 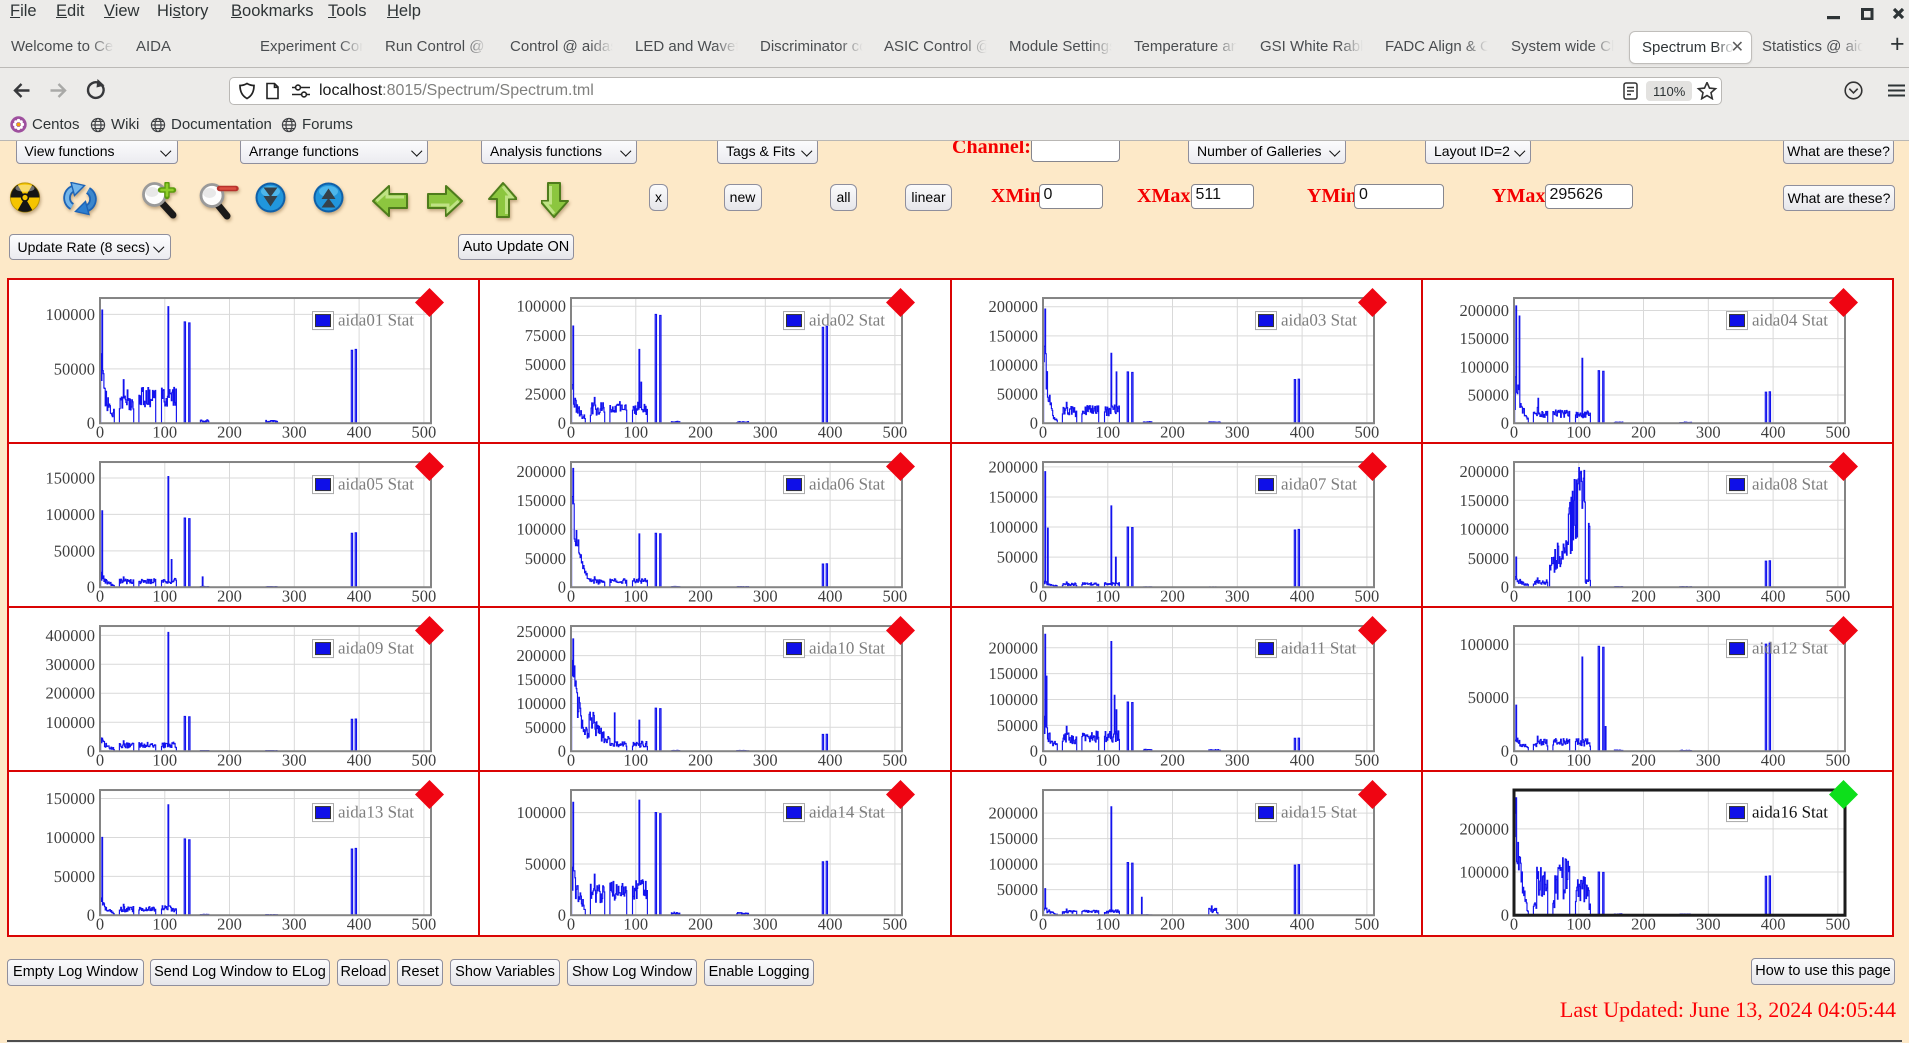 What do you see at coordinates (376, 483) in the screenshot?
I see `svg-text: aida05 Stat` at bounding box center [376, 483].